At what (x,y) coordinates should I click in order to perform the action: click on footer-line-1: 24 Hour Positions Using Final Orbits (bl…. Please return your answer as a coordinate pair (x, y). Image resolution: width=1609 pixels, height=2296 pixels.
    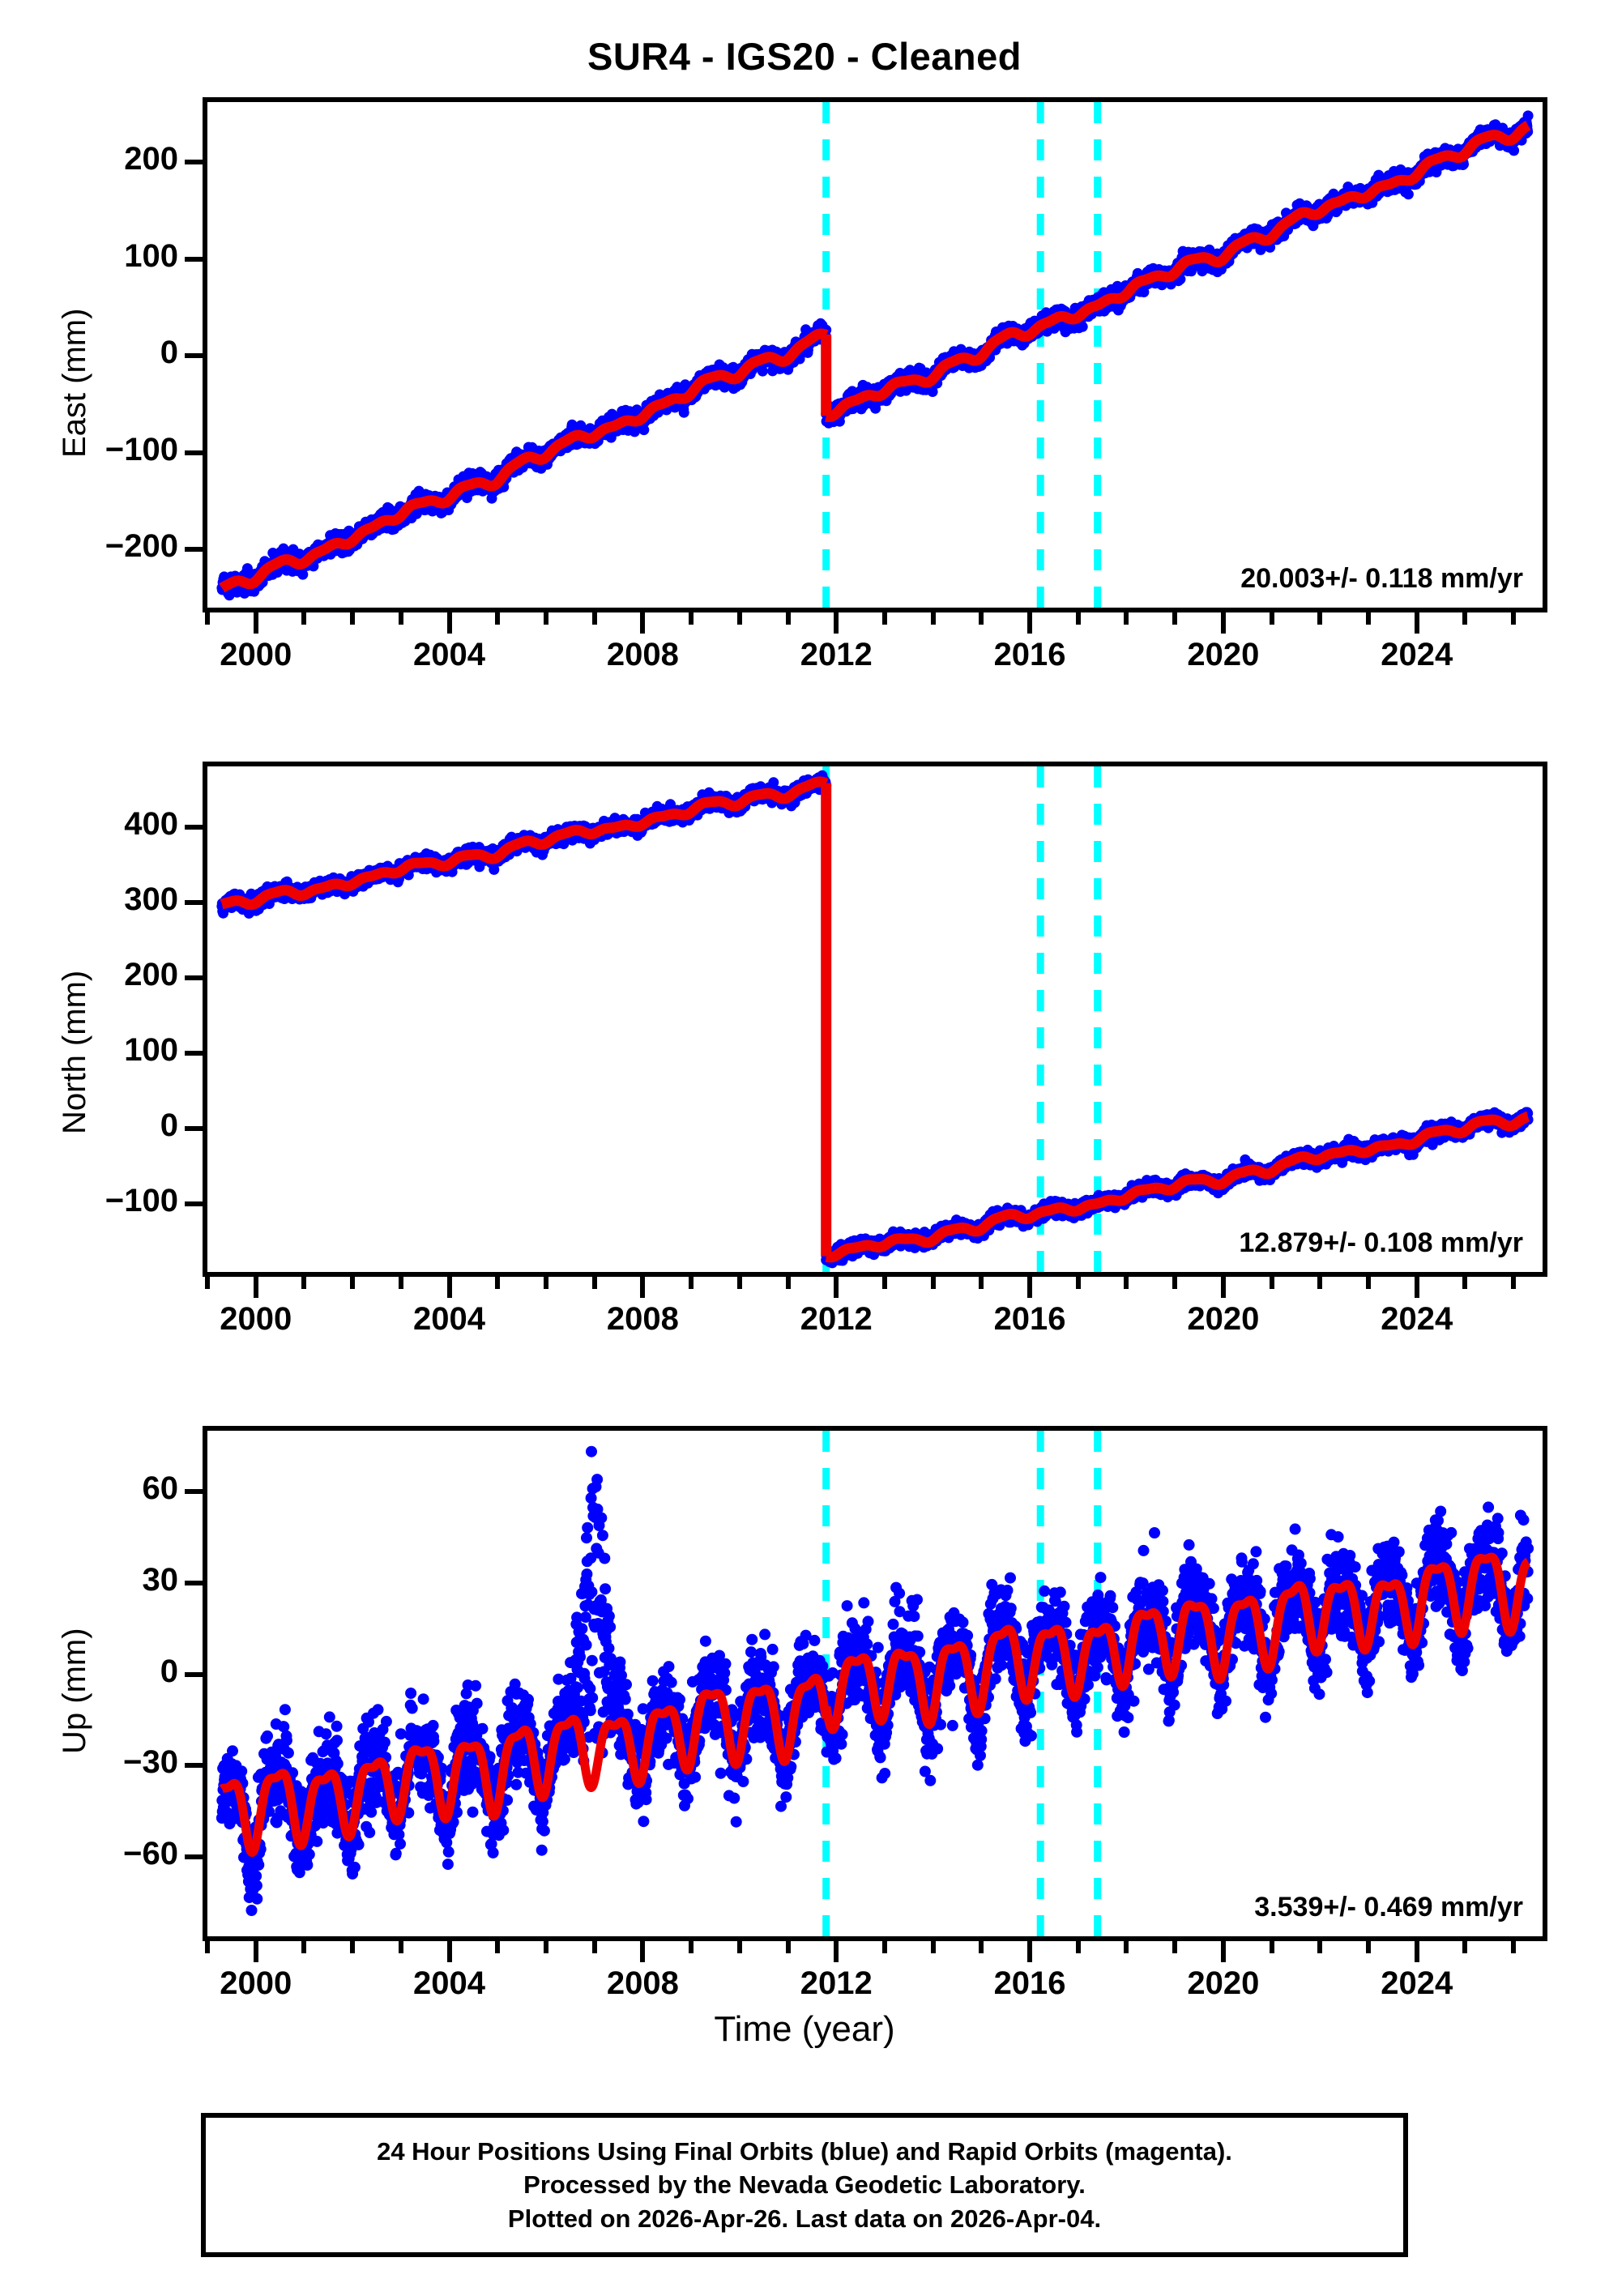
    Looking at the image, I should click on (804, 2151).